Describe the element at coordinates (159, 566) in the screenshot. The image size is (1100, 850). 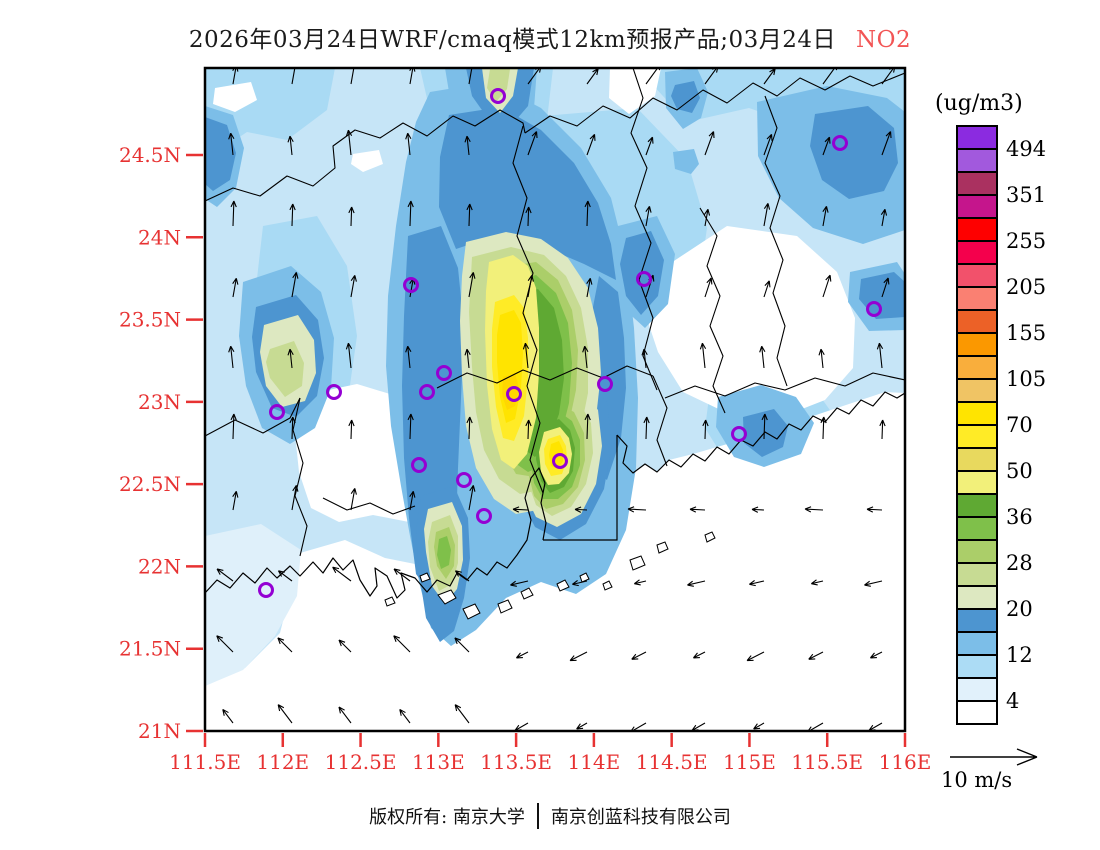
I see `lat-tick-label: 22N` at that location.